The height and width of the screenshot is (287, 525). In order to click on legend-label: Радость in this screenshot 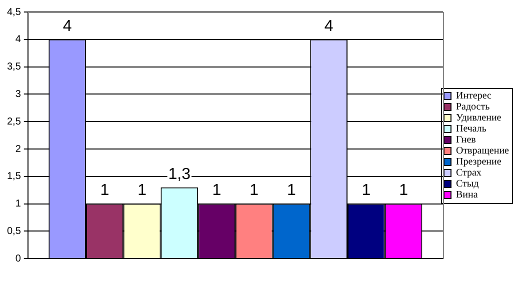, I will do `click(473, 107)`.